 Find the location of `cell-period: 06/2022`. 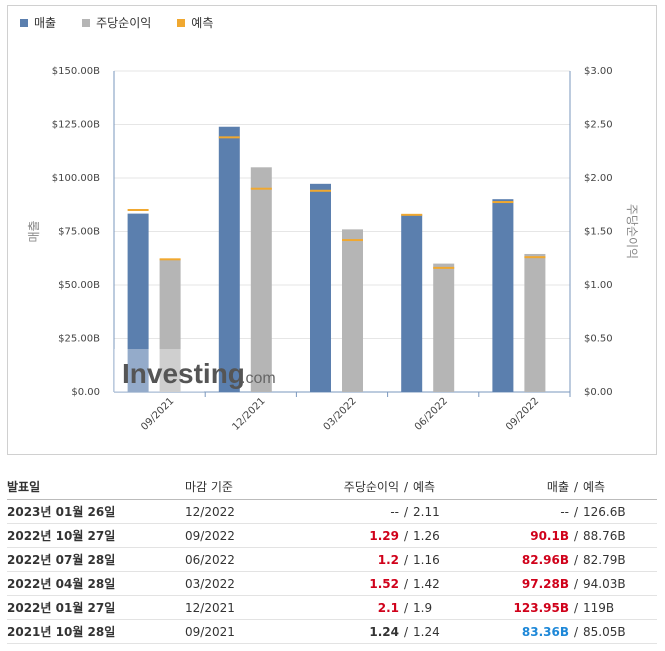

cell-period: 06/2022 is located at coordinates (245, 559).